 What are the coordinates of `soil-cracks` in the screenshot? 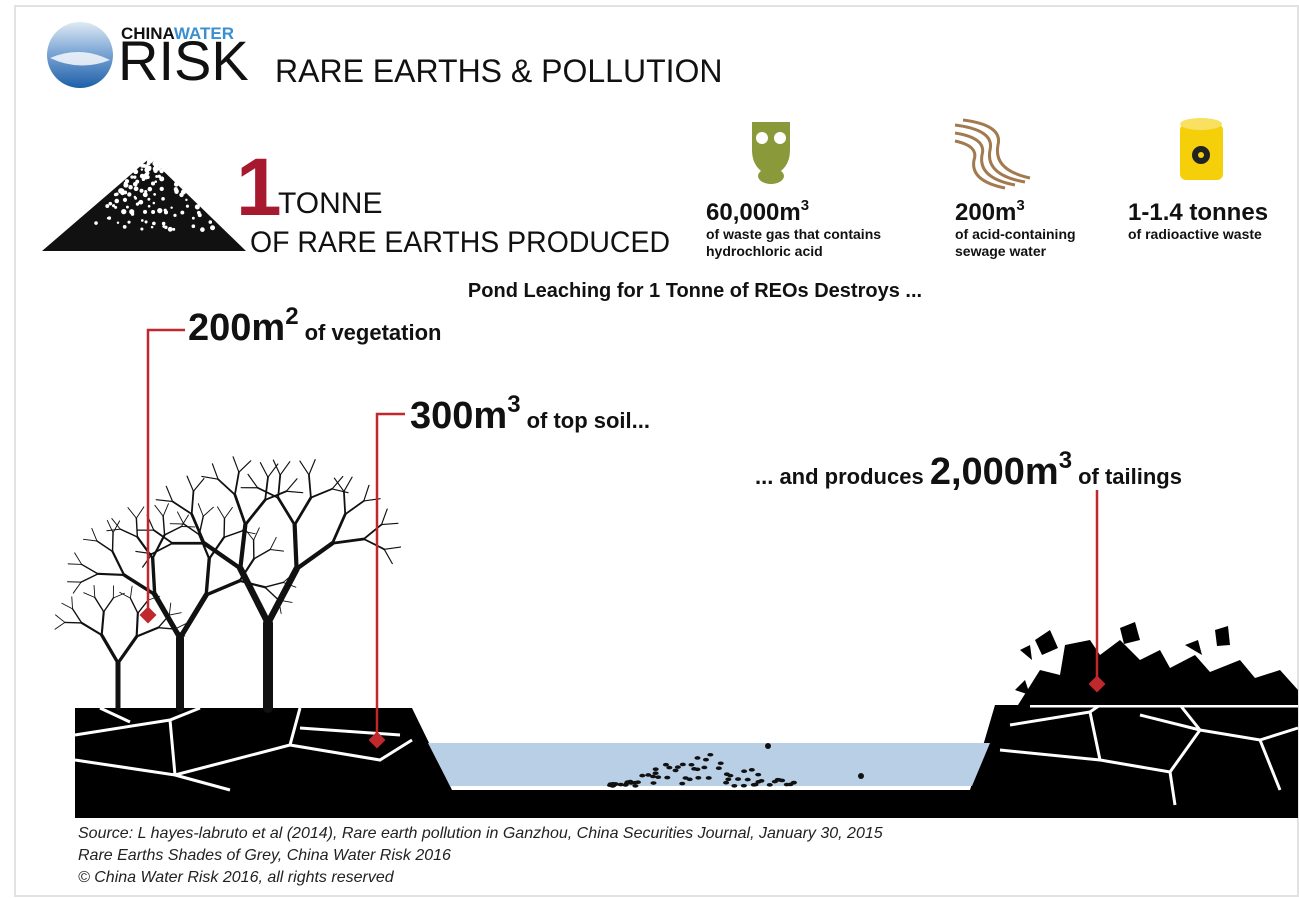 It's located at (686, 754).